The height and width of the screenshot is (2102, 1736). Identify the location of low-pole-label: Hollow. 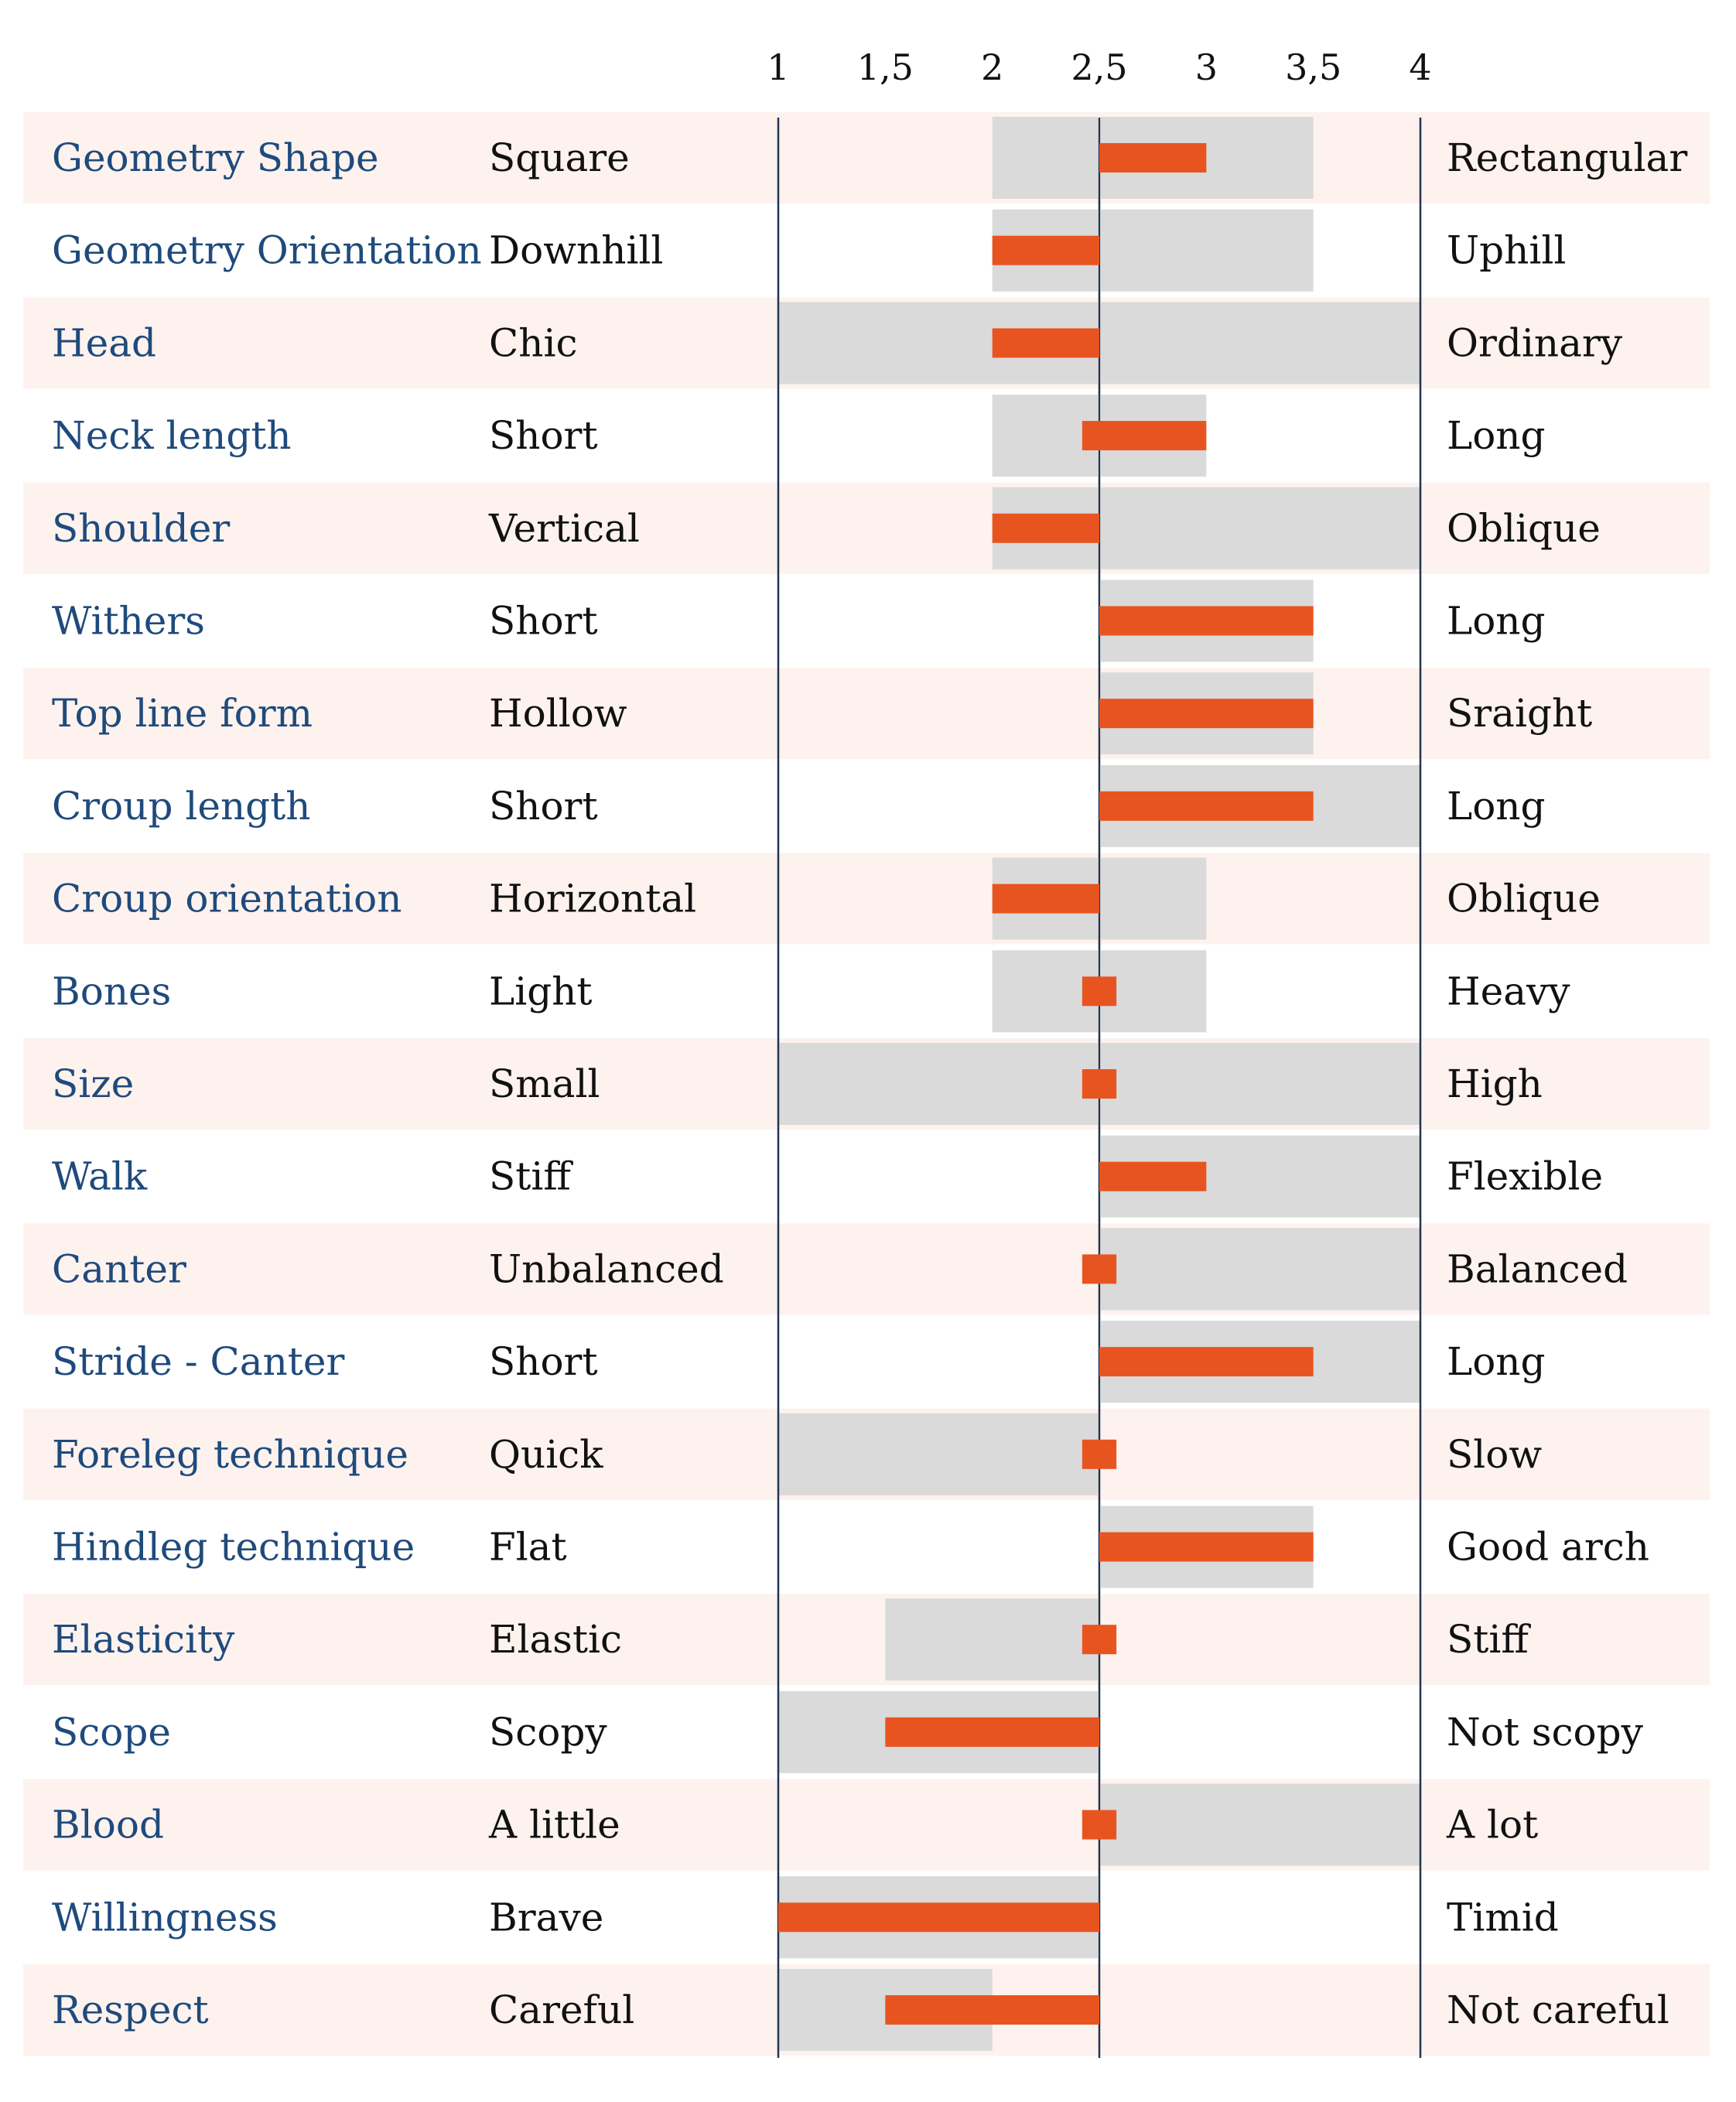
(558, 713).